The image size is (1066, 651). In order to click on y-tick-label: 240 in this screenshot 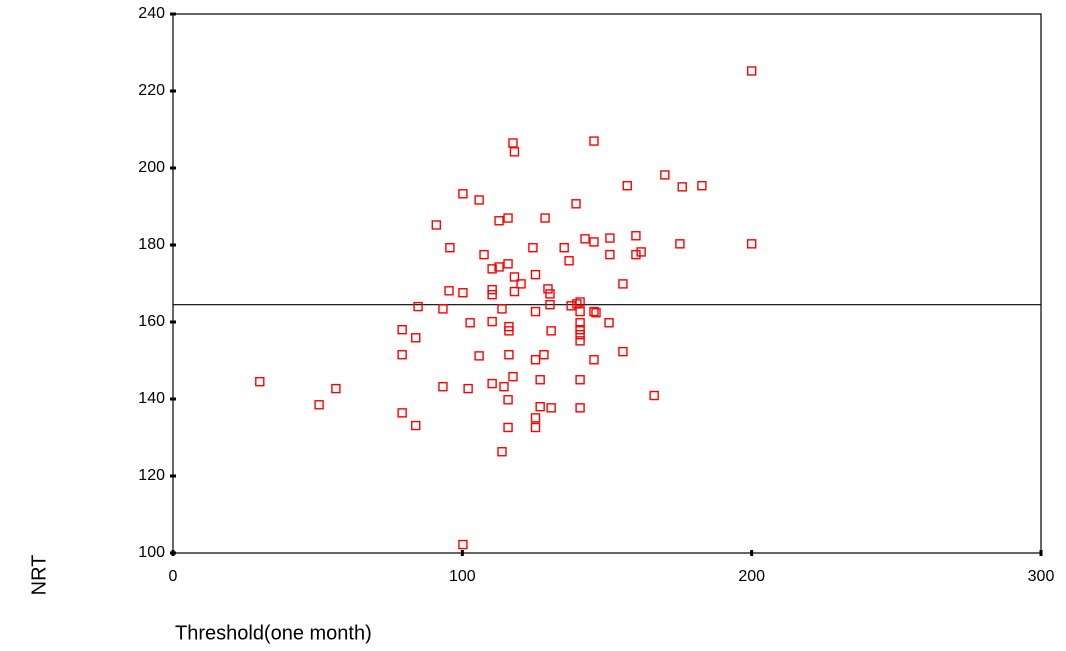, I will do `click(151, 13)`.